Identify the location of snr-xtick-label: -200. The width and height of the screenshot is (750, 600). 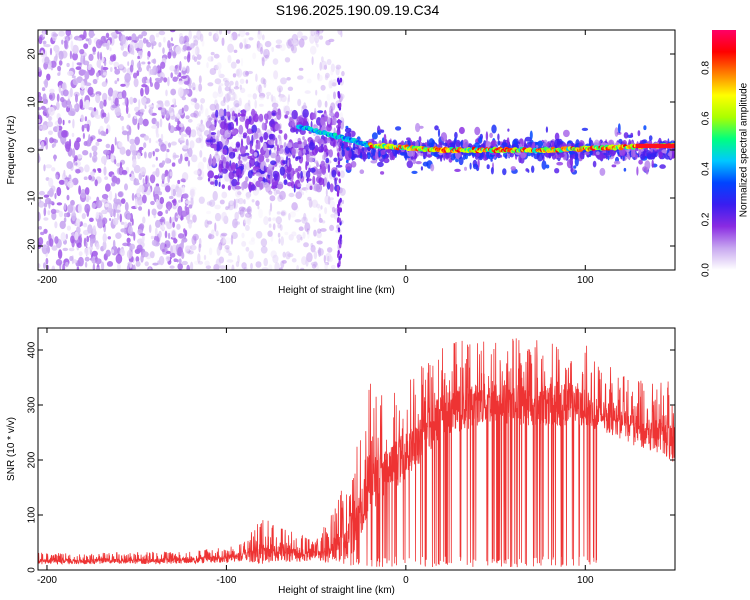
(47, 580).